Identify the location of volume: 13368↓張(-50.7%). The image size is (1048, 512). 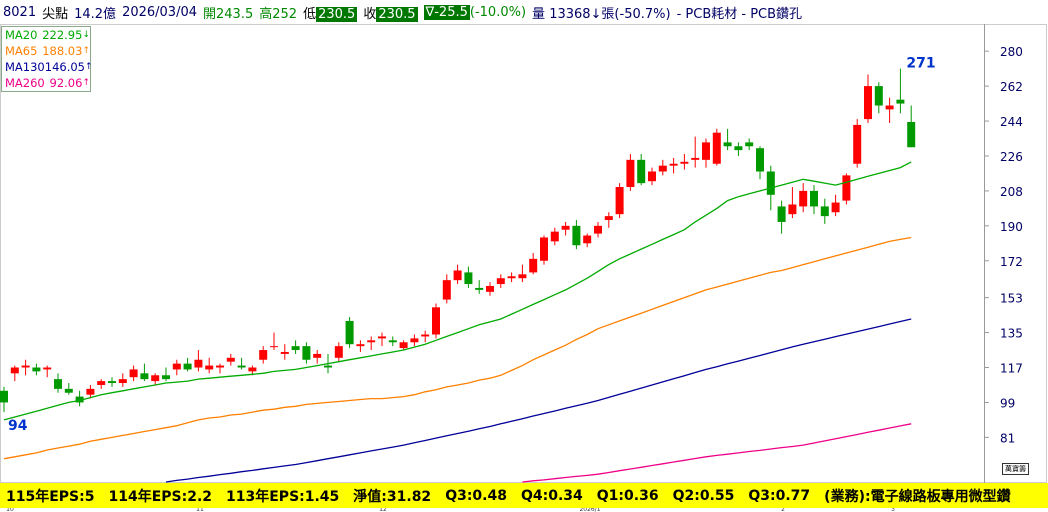
(610, 14).